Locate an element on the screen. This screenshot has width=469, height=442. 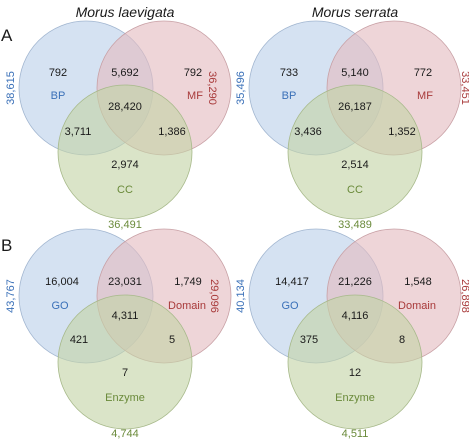
region-all: 4,116 is located at coordinates (355, 316).